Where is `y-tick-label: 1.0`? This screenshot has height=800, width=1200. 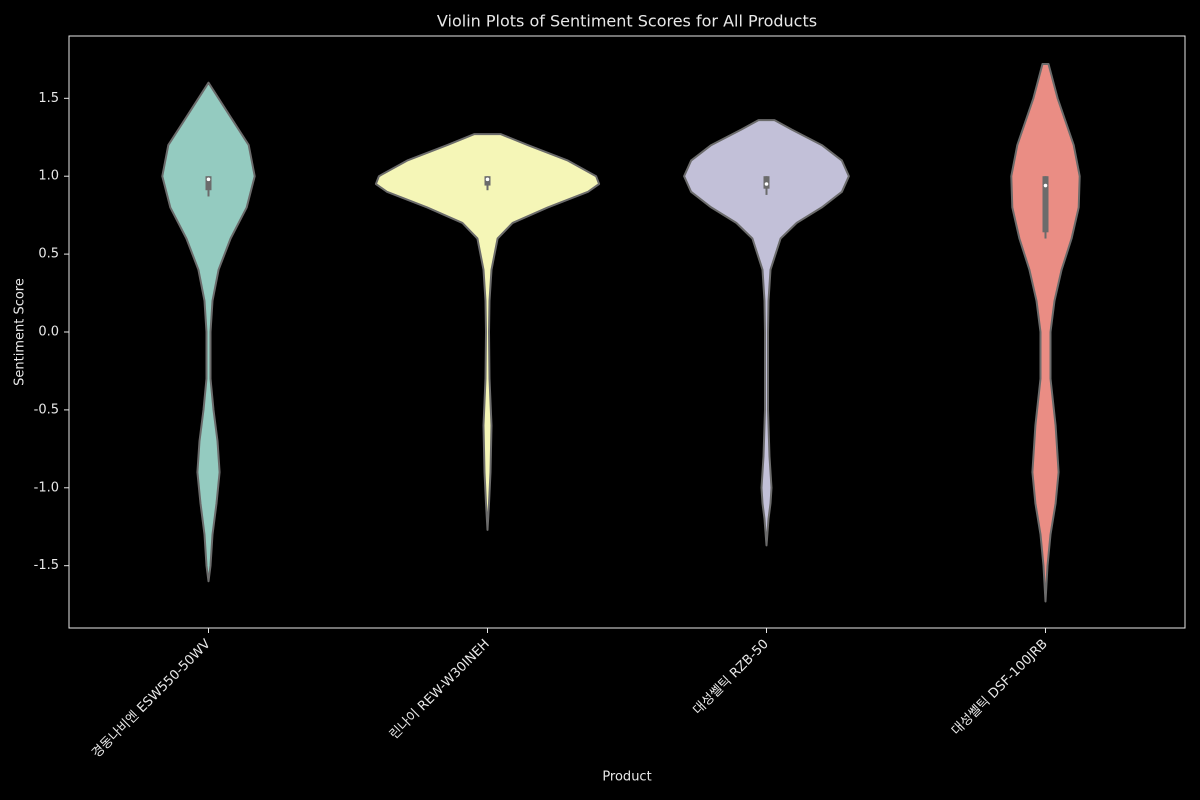 y-tick-label: 1.0 is located at coordinates (48, 176).